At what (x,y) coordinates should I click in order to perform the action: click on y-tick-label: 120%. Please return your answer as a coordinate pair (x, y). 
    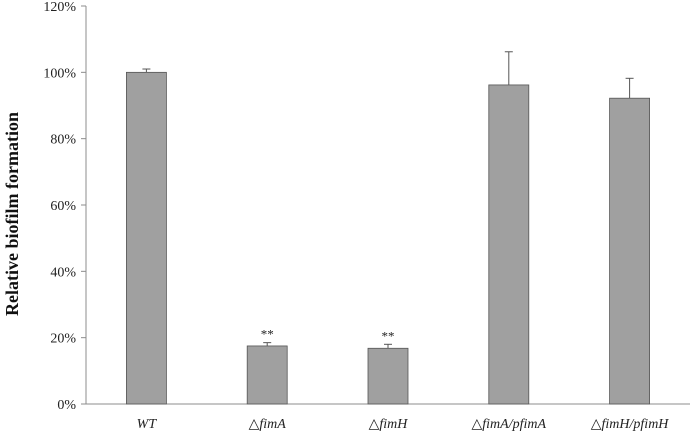
    Looking at the image, I should click on (59, 7).